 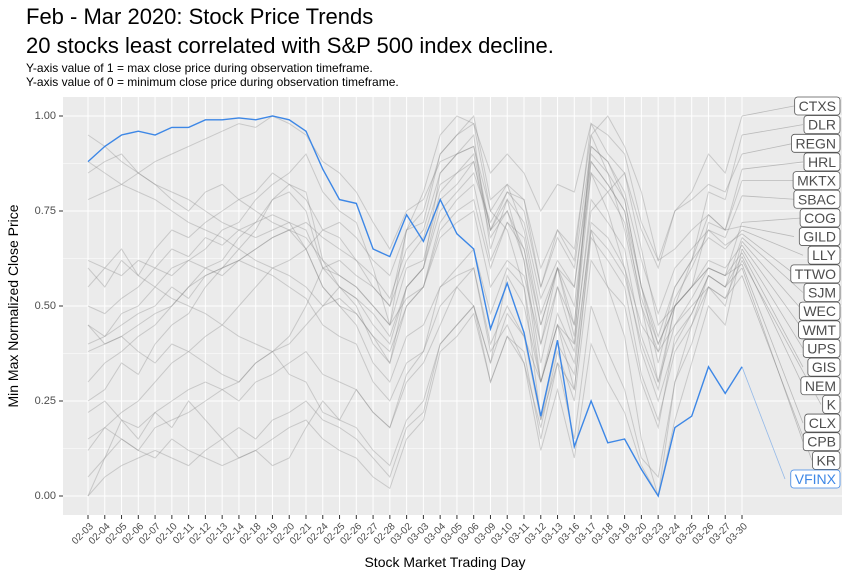 I want to click on series-label-text: GIS, so click(x=824, y=367).